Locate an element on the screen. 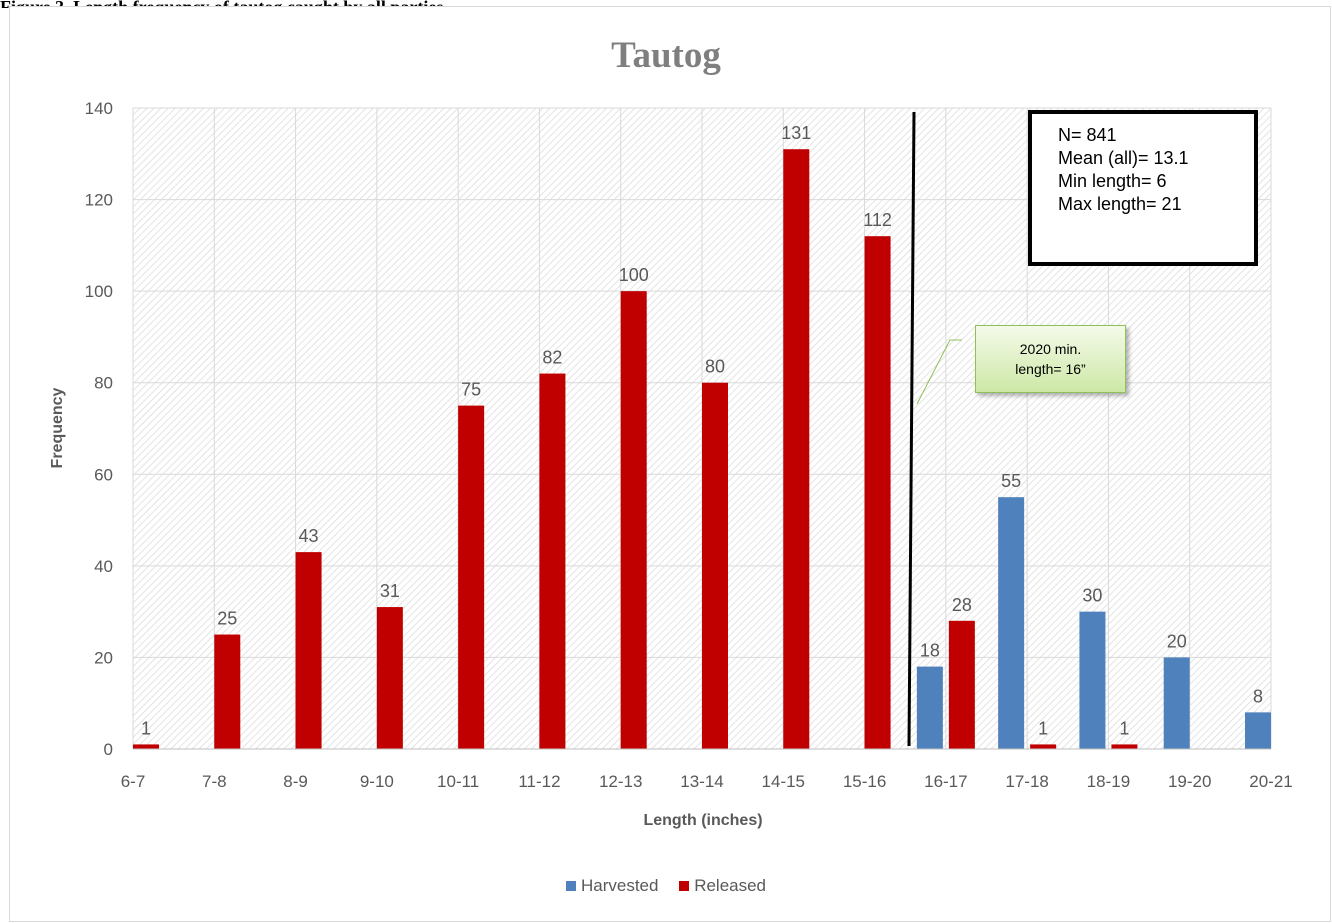 This screenshot has width=1332, height=923. legend-item-harvested: Harvested is located at coordinates (612, 886).